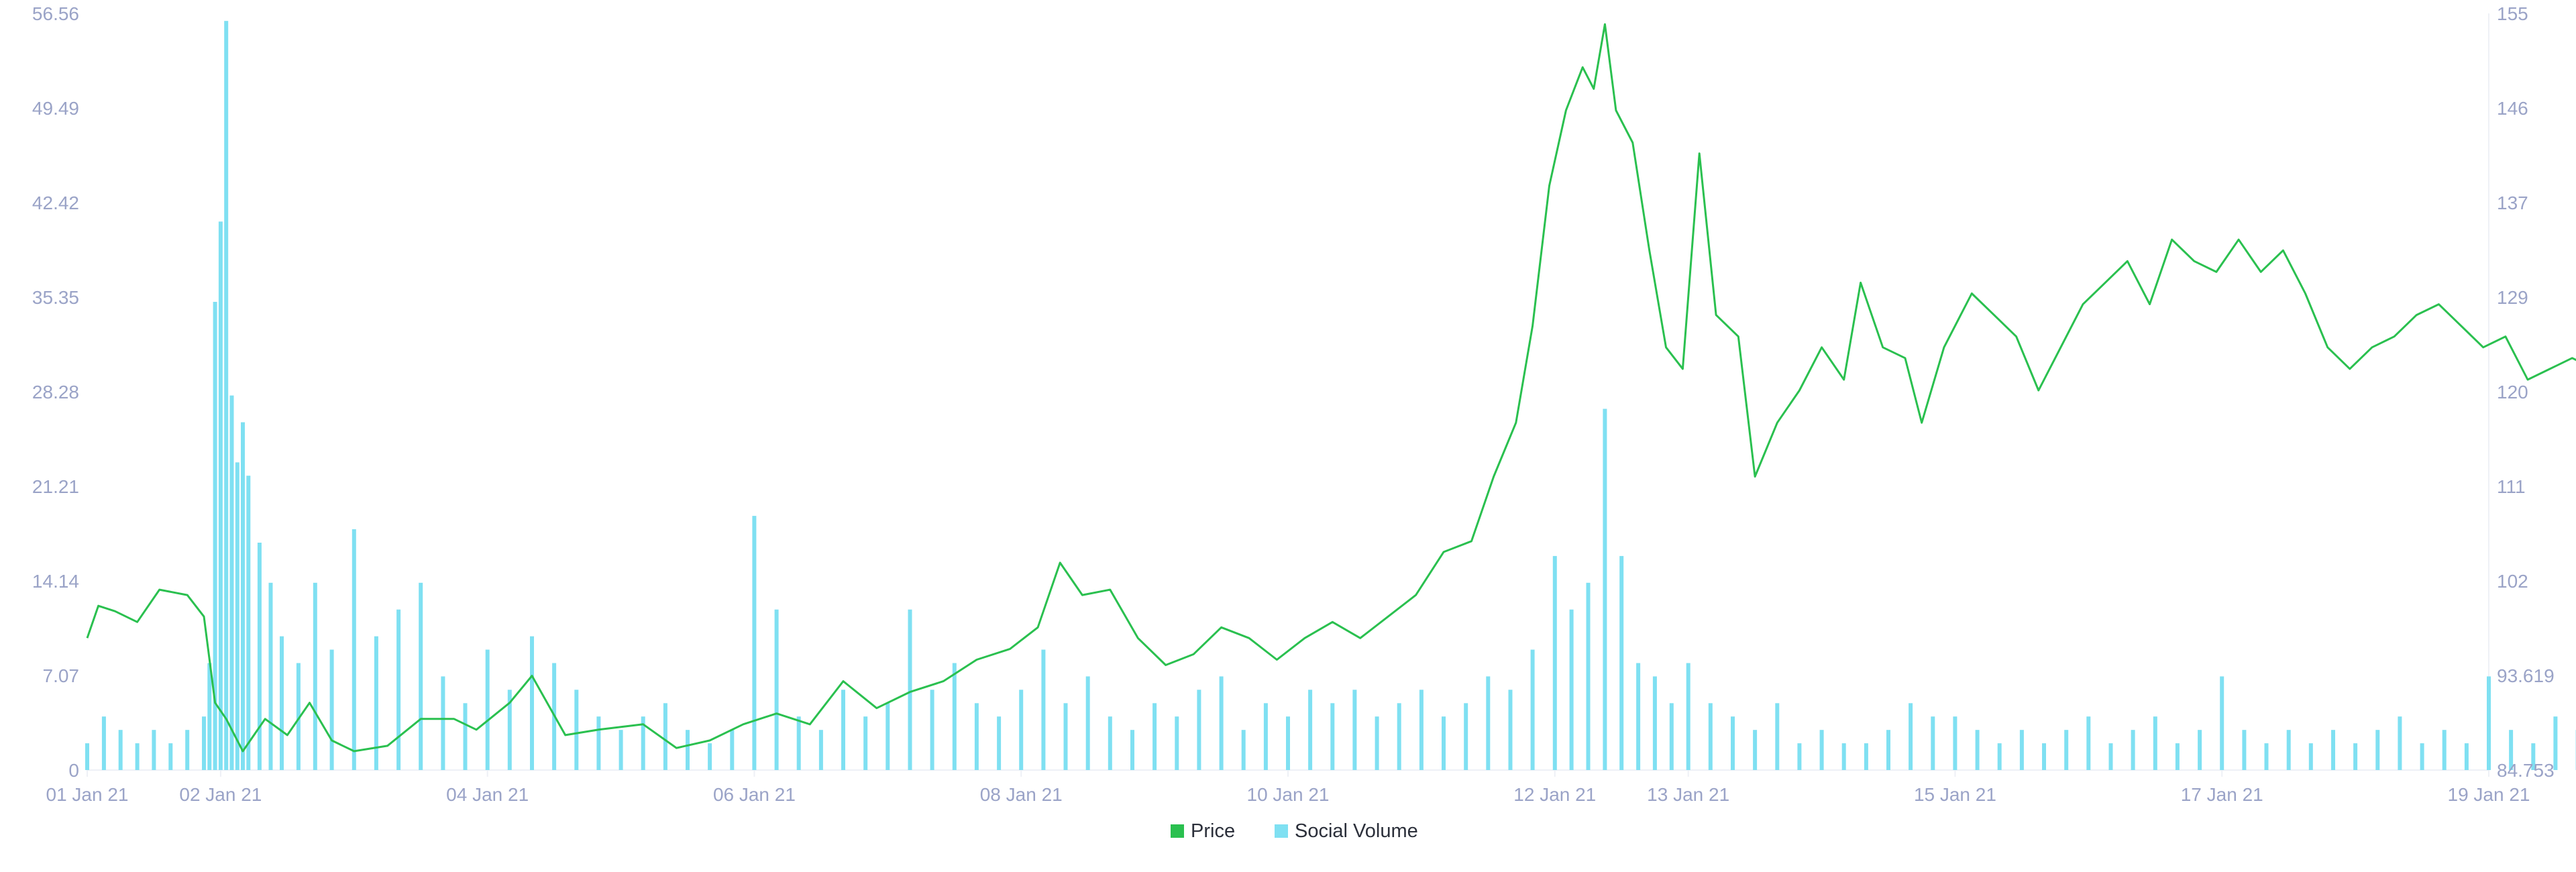 This screenshot has width=2576, height=872. Describe the element at coordinates (1177, 831) in the screenshot. I see `legend-swatch-price` at that location.